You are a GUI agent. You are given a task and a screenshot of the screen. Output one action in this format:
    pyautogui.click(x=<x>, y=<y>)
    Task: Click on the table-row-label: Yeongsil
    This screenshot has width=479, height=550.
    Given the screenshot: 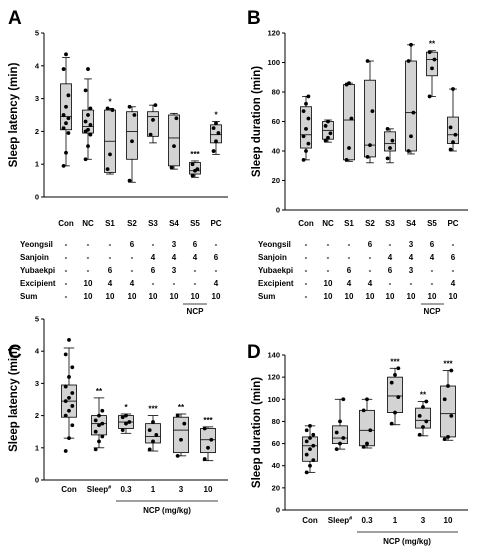 What is the action you would take?
    pyautogui.click(x=274, y=244)
    